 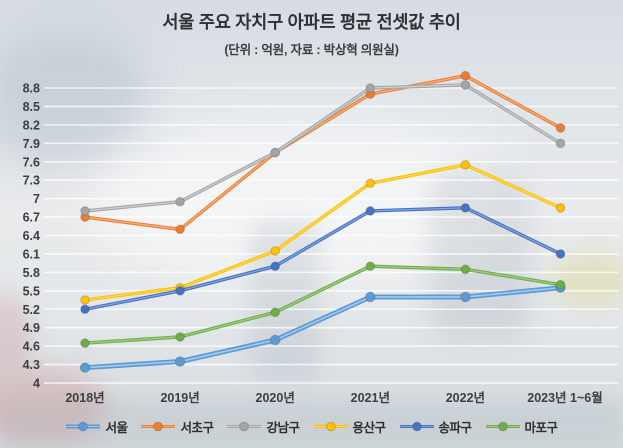 What do you see at coordinates (36, 384) in the screenshot?
I see `y-tick-label: 4` at bounding box center [36, 384].